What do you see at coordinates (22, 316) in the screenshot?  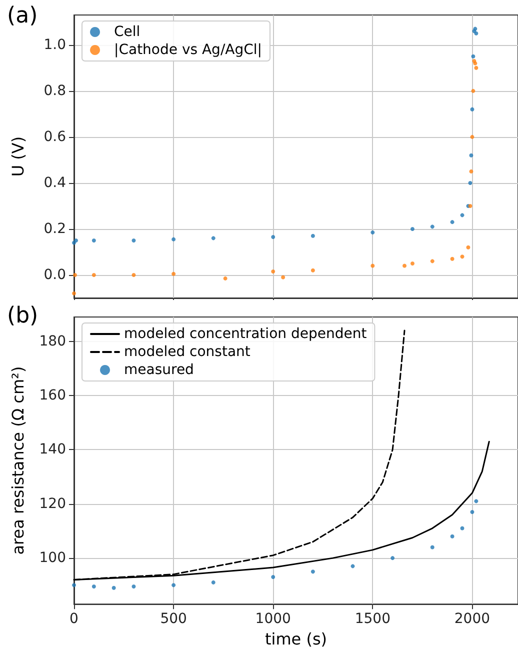 I see `chart-title: (b)` at bounding box center [22, 316].